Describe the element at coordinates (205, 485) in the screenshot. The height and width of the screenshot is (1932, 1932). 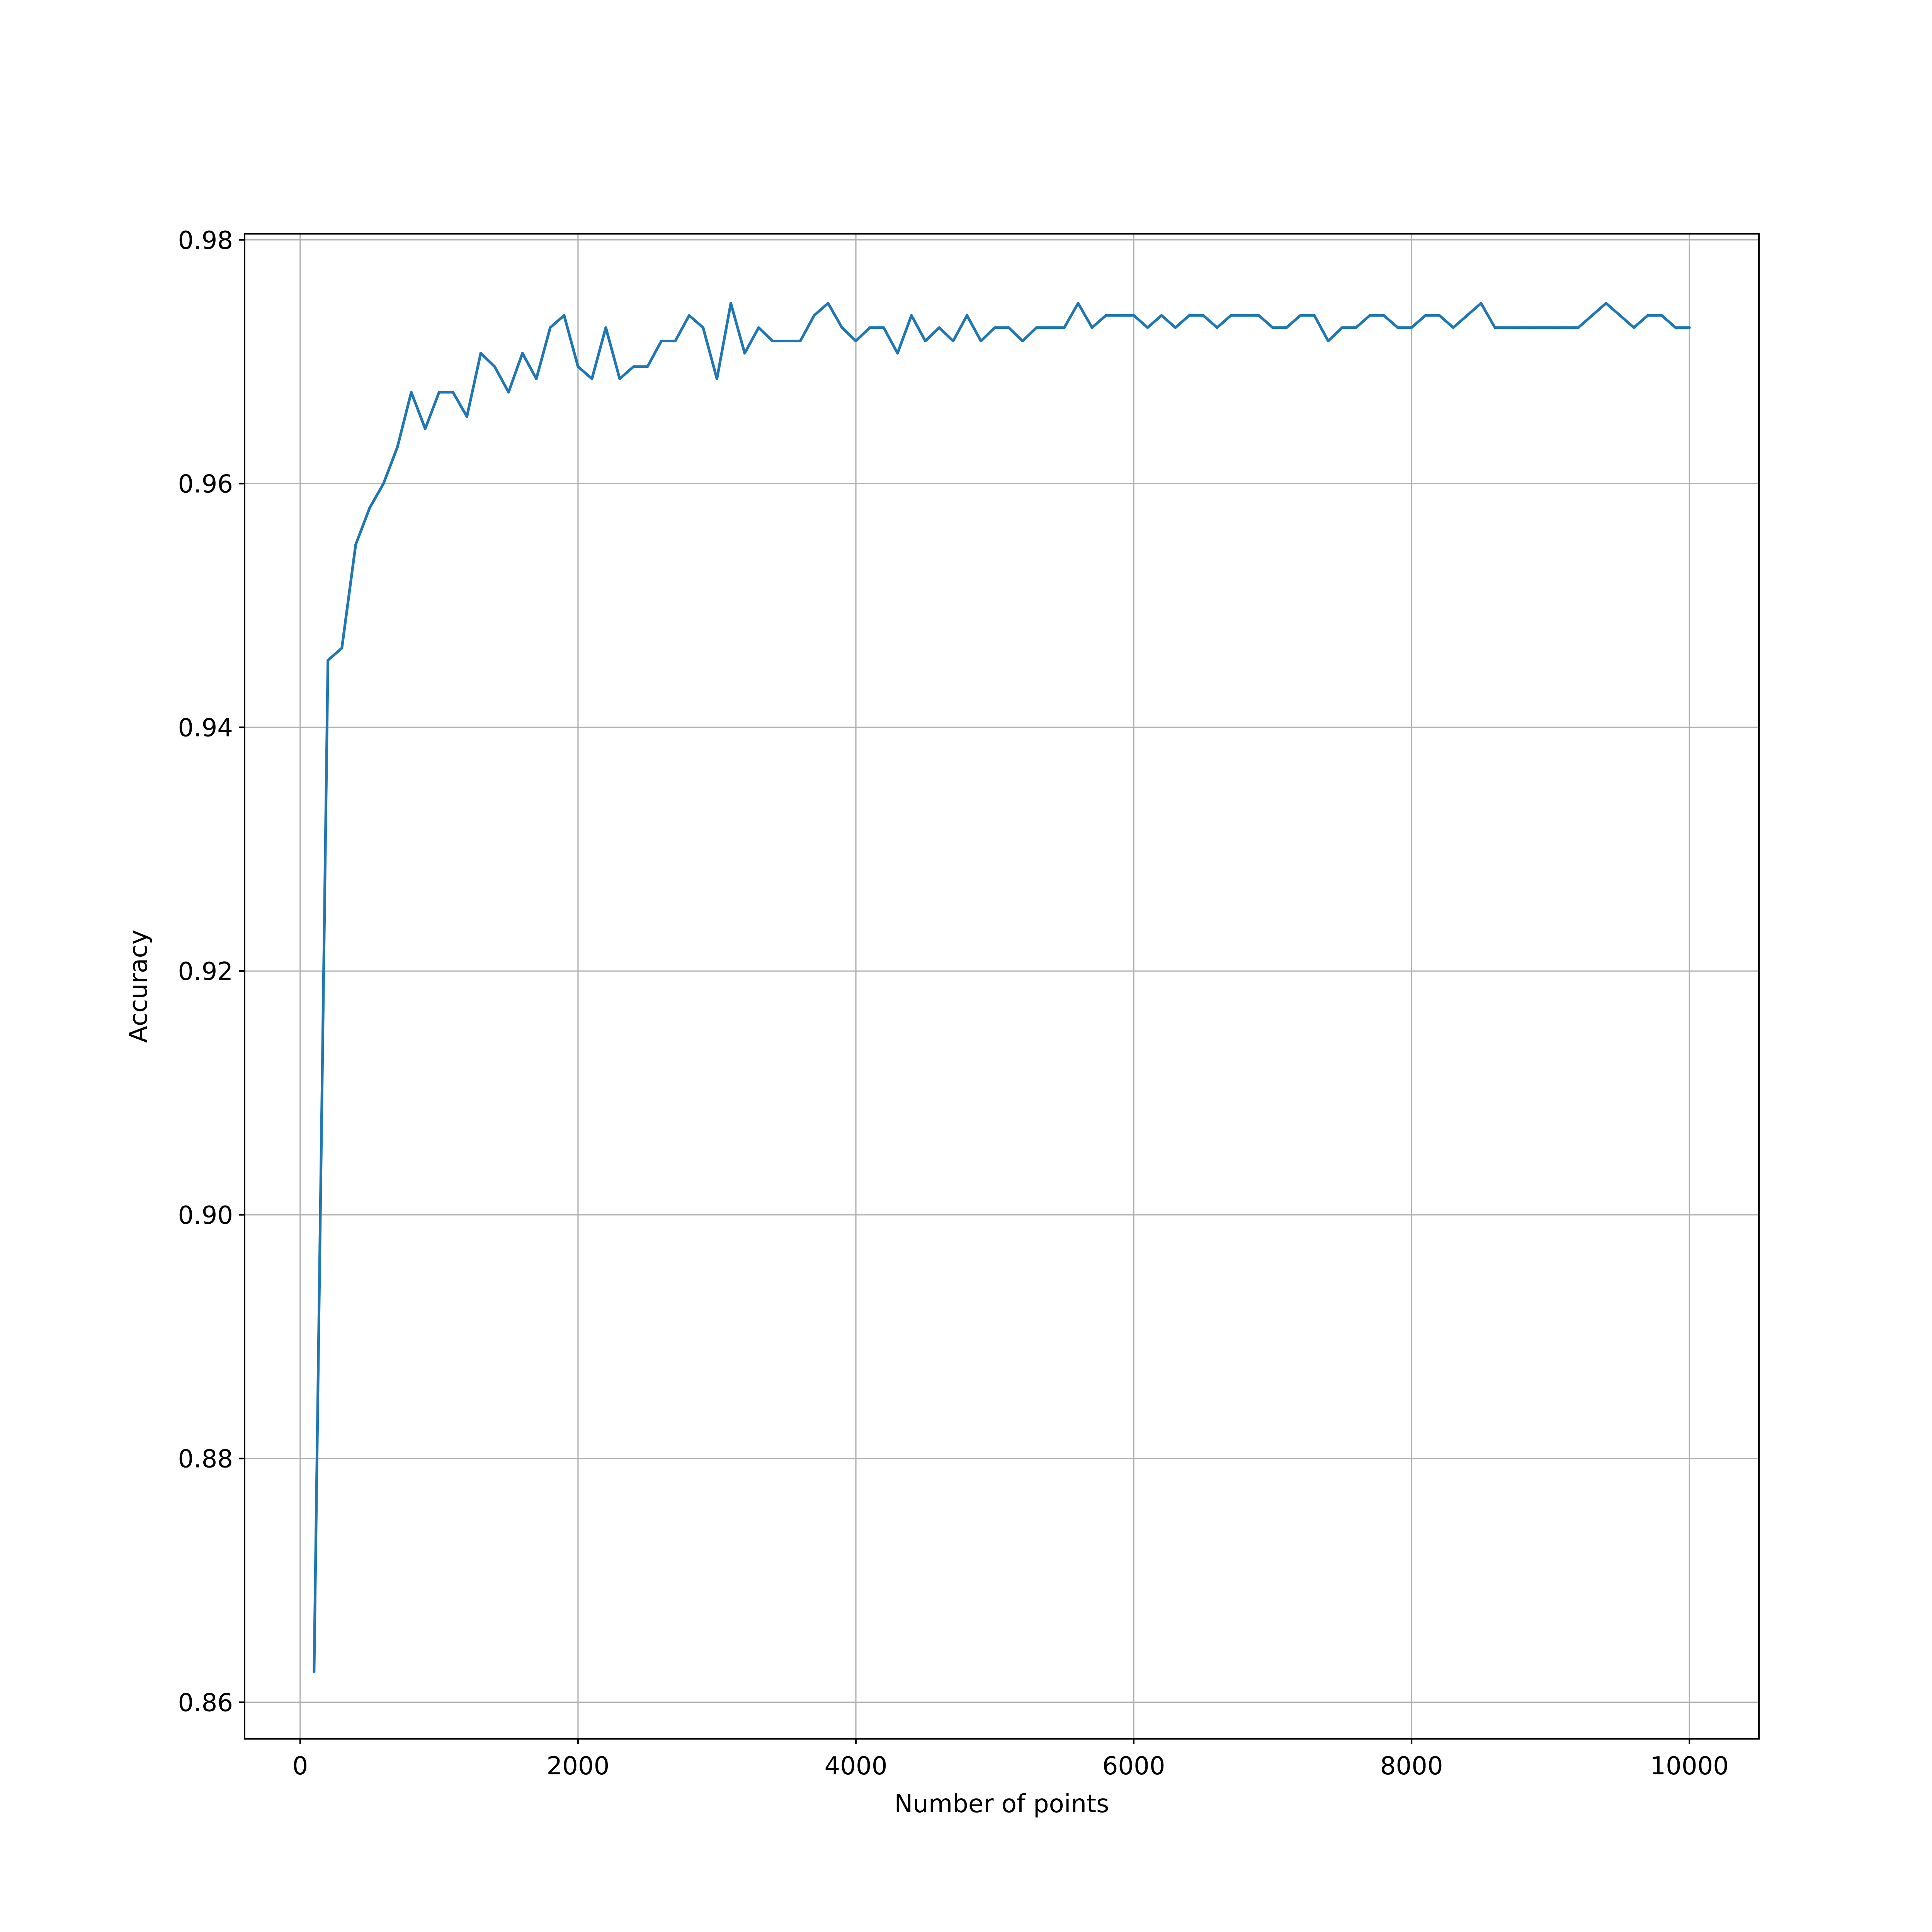
I see `y-tick-label: 0.96` at that location.